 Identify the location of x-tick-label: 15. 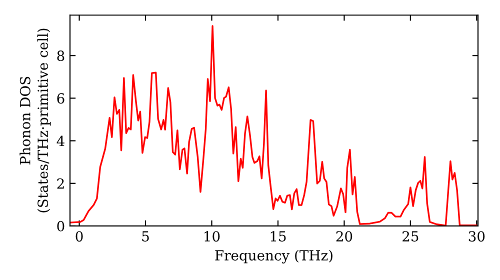
(278, 236).